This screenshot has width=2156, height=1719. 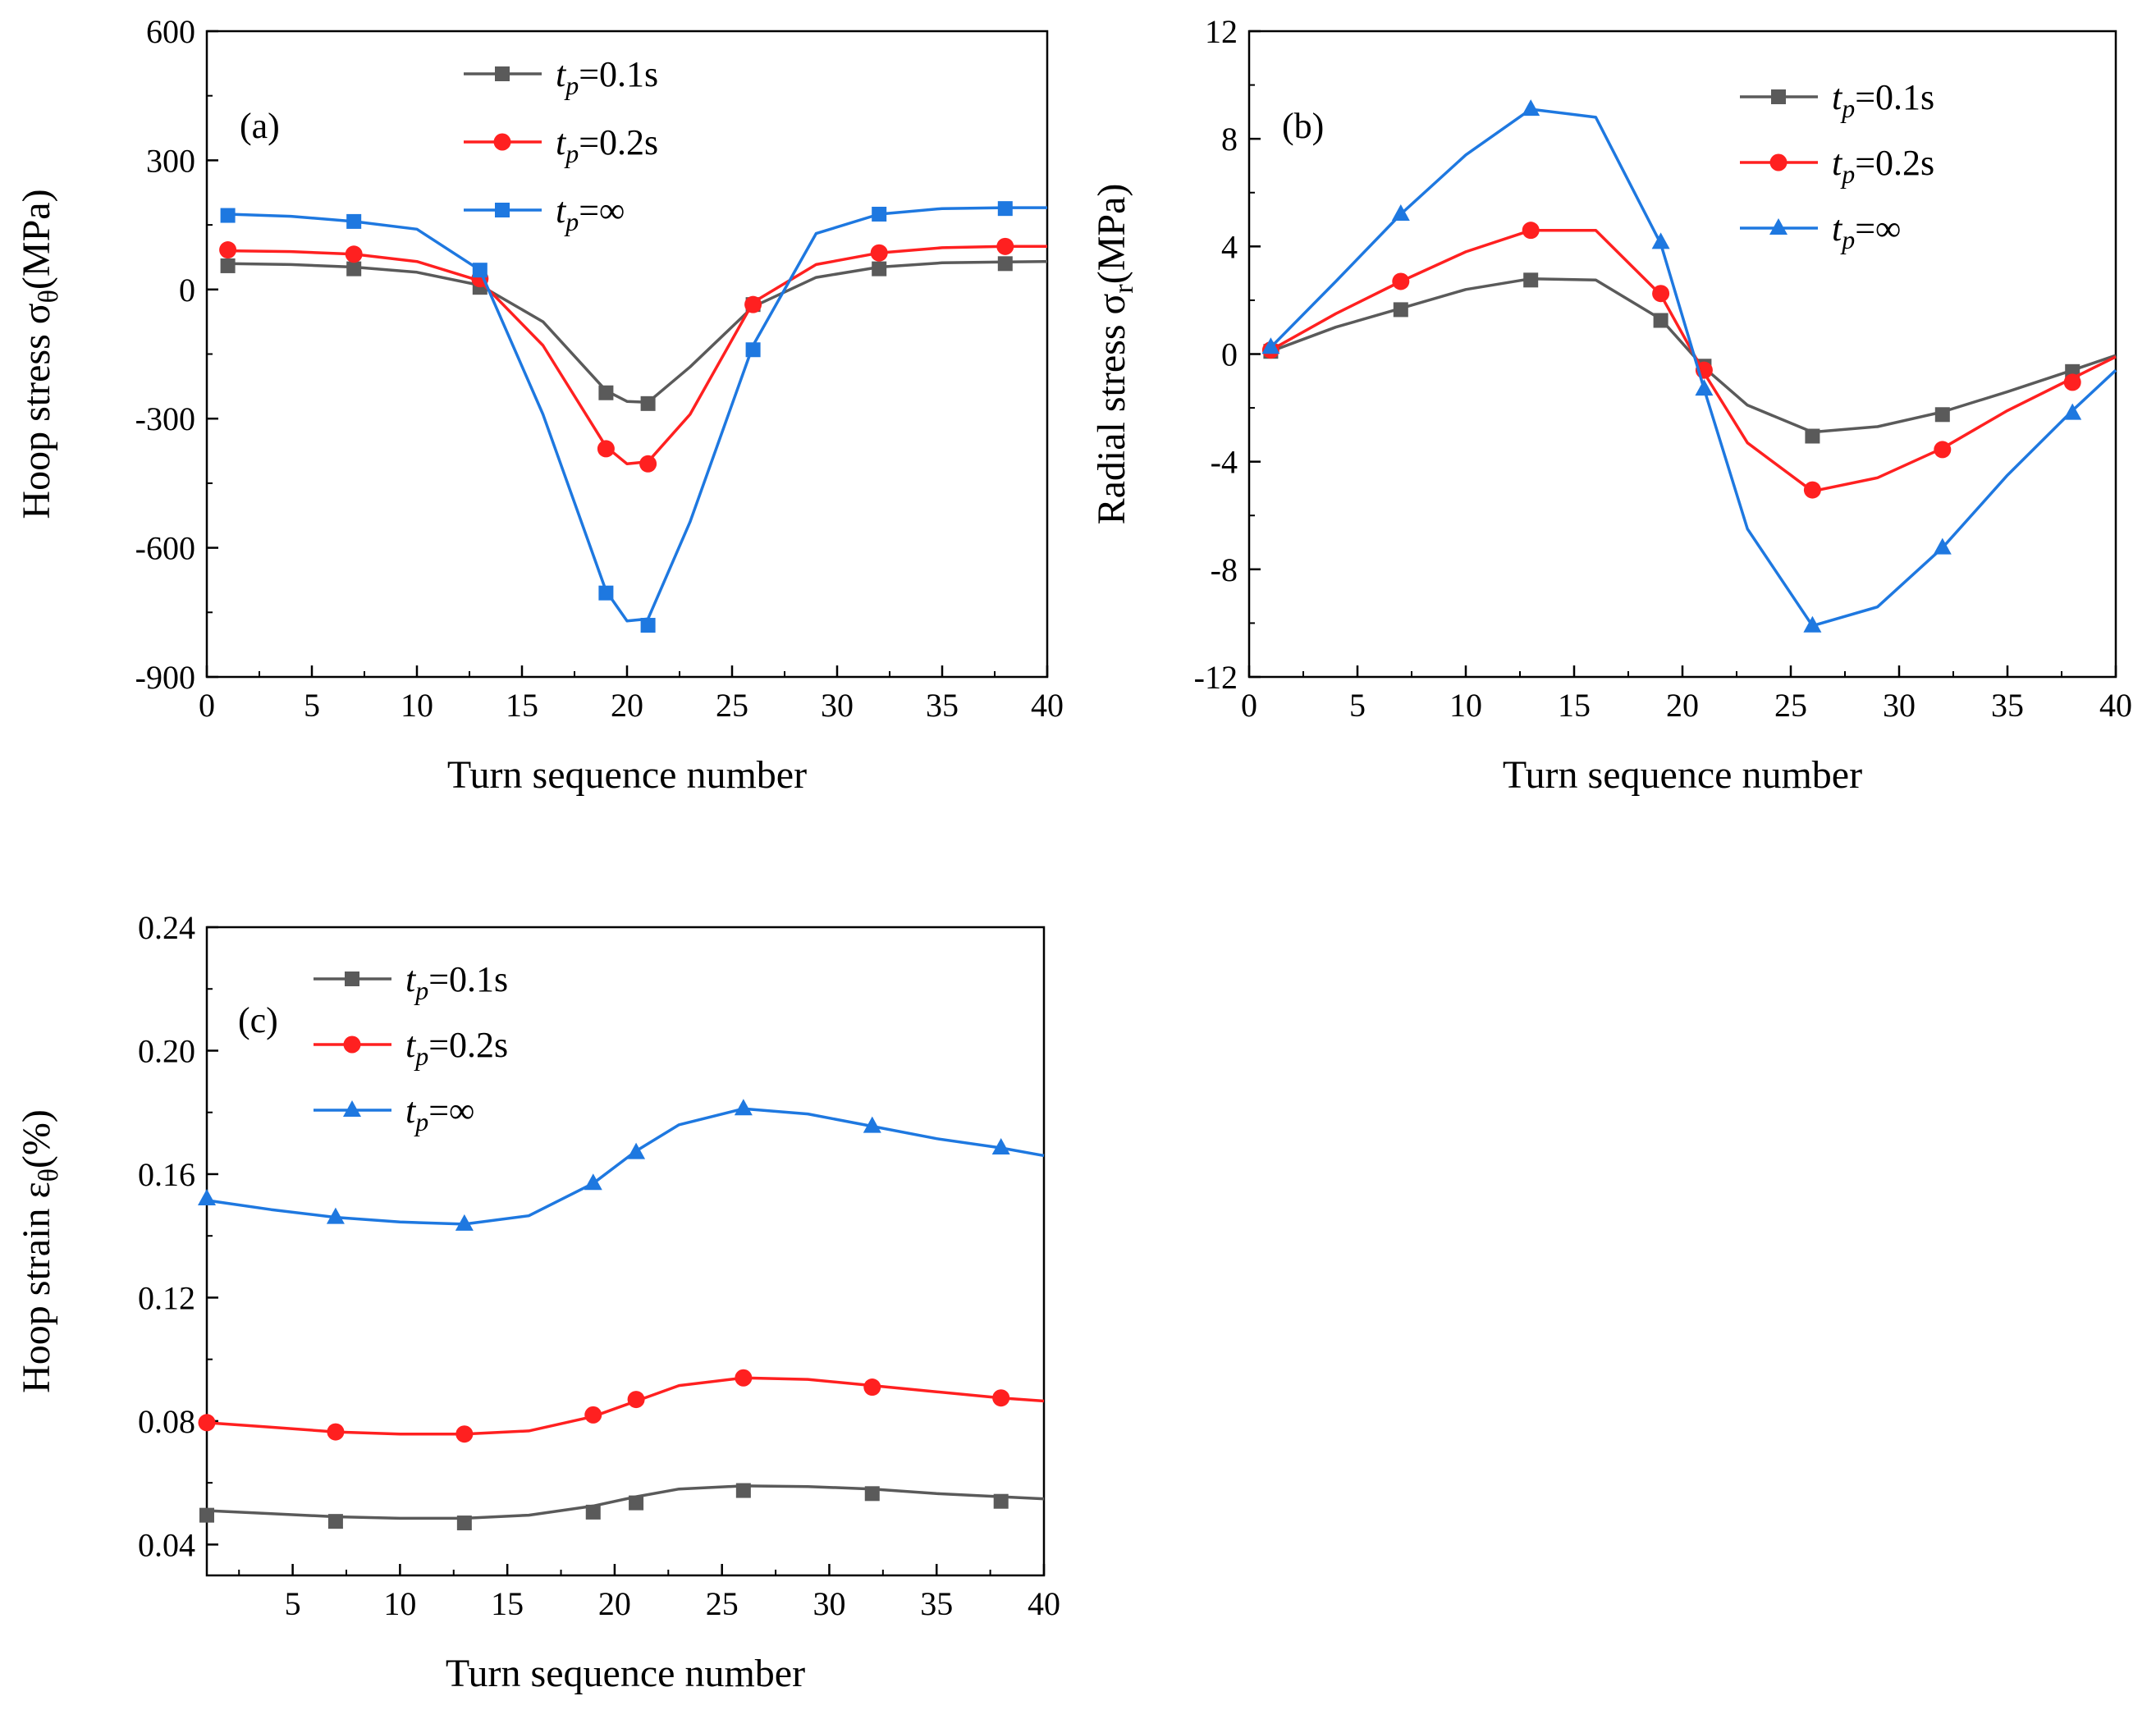 I want to click on series-red, so click(x=633, y=355).